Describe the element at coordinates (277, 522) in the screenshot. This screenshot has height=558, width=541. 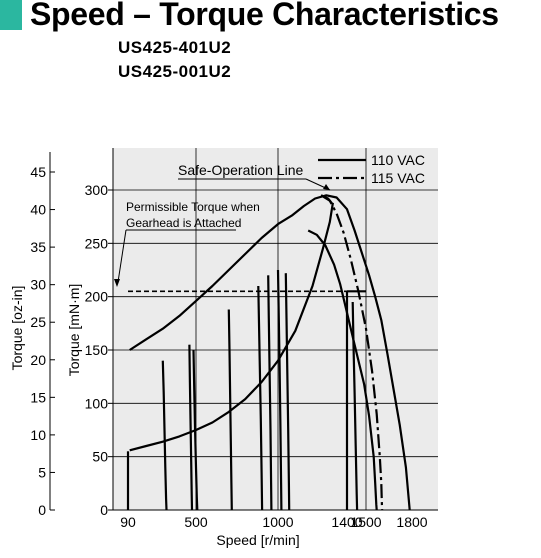
I see `x-tick-label: 1000` at that location.